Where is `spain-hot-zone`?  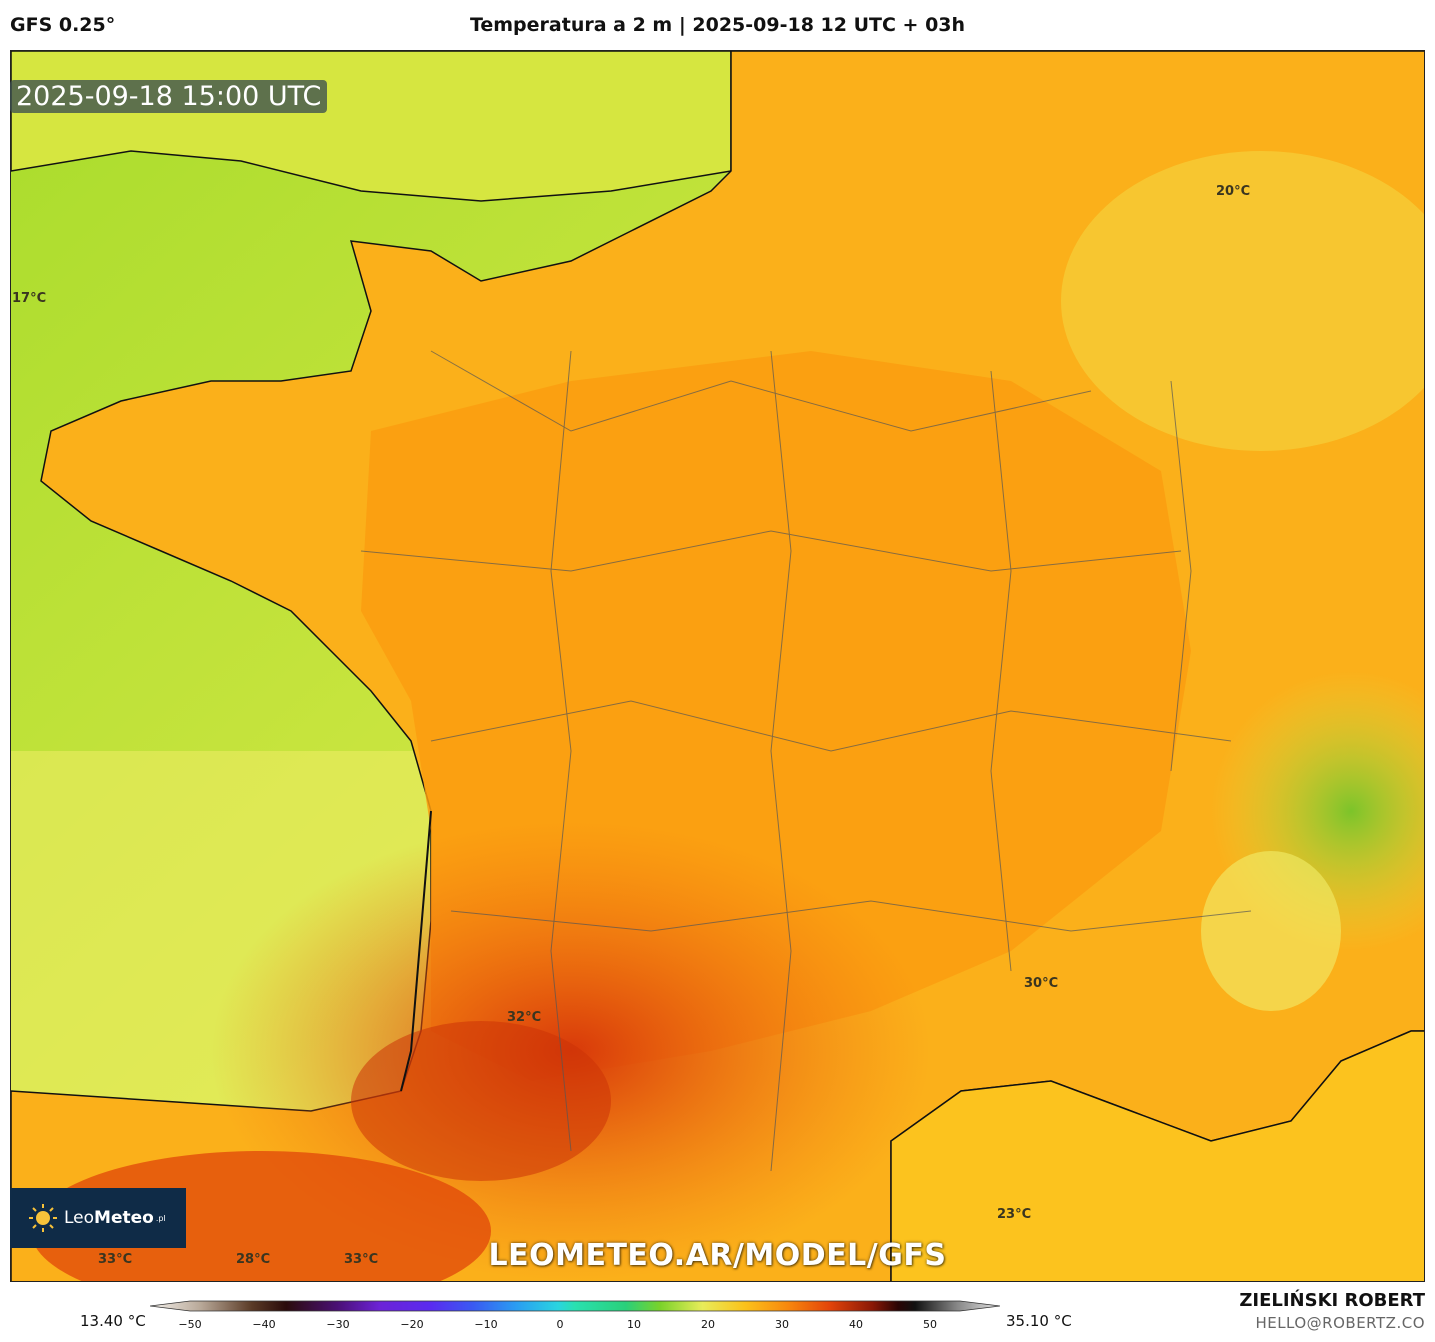
spain-hot-zone is located at coordinates (261, 1216).